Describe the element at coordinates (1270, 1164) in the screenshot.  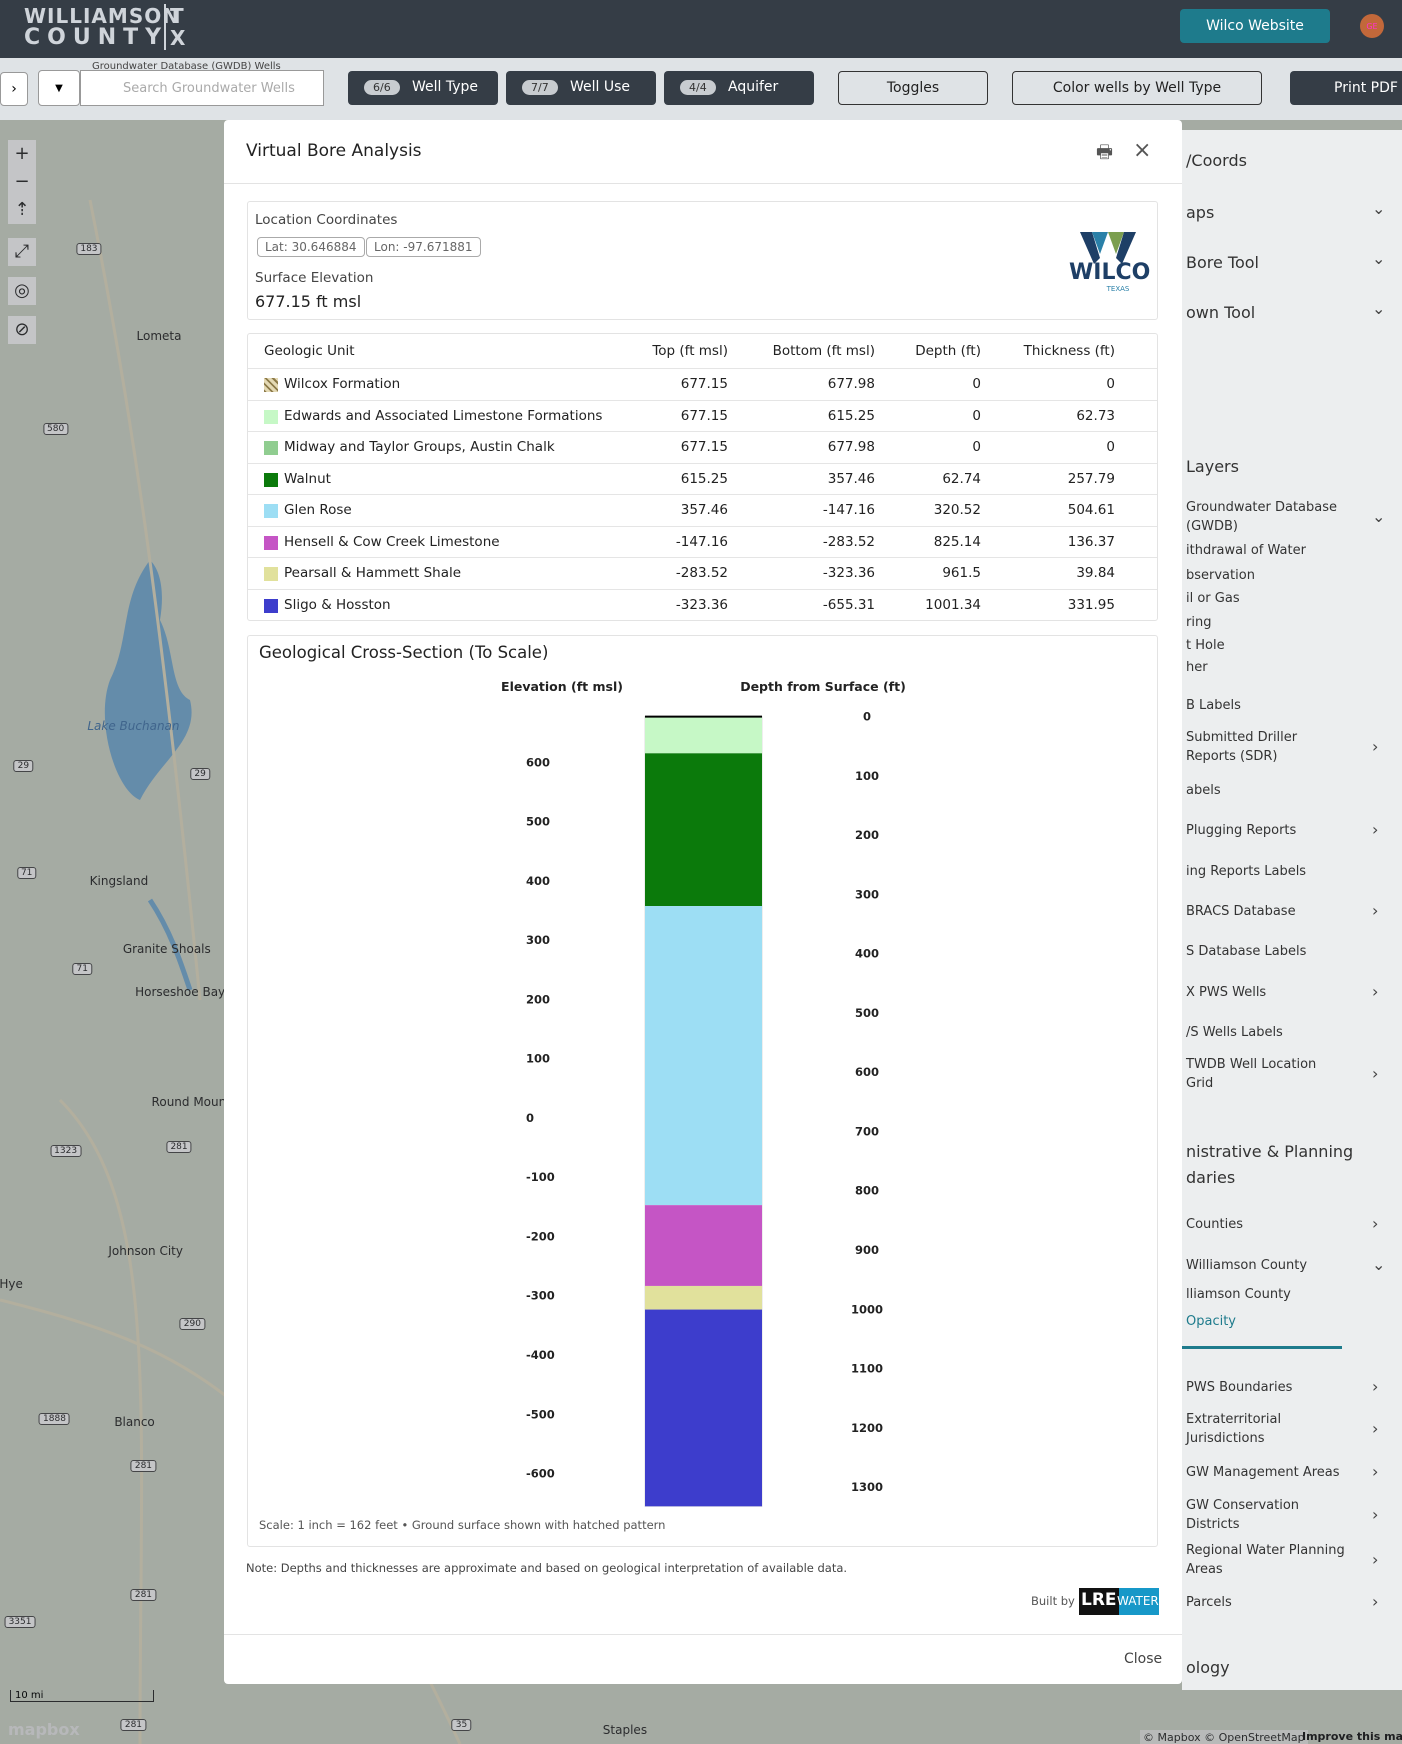
I see `sidebar-item: nistrative & Planning daries` at that location.